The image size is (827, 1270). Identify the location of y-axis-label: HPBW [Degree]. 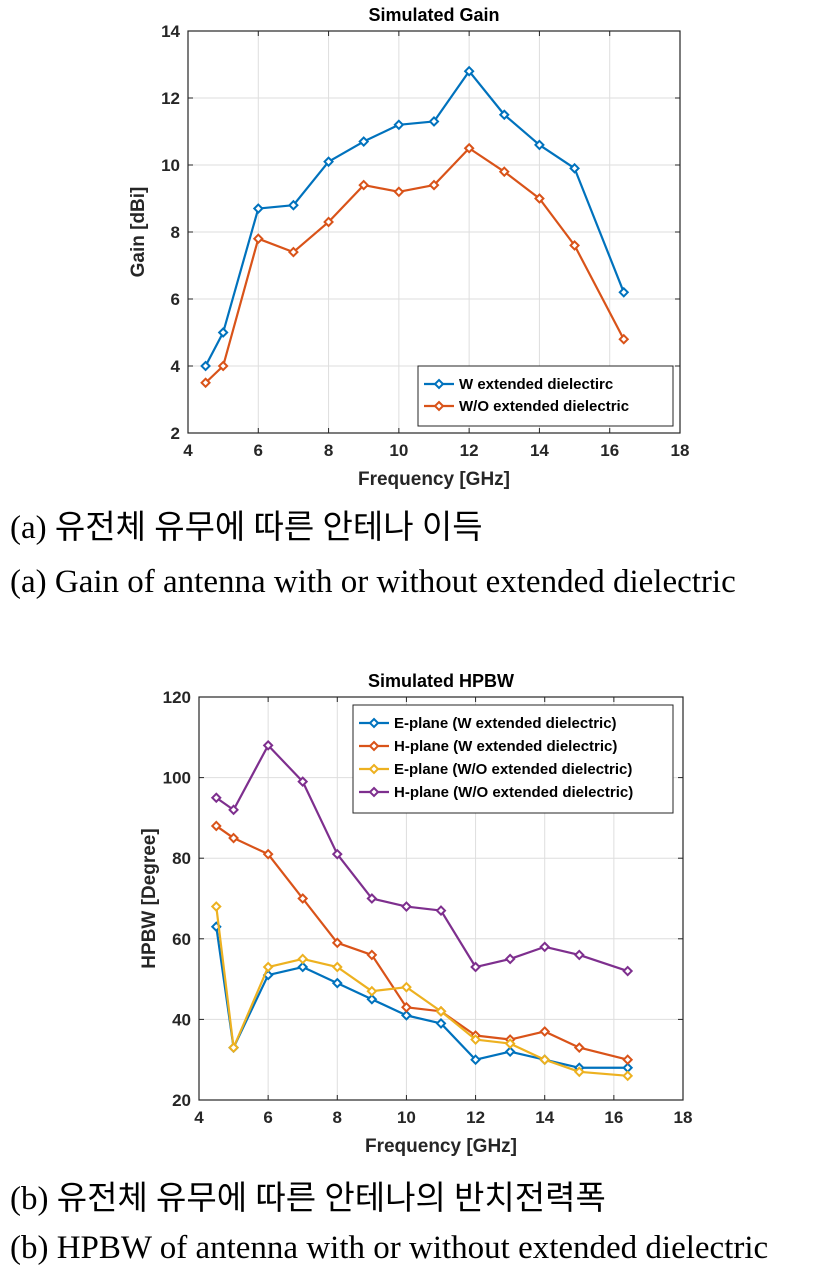
(149, 898).